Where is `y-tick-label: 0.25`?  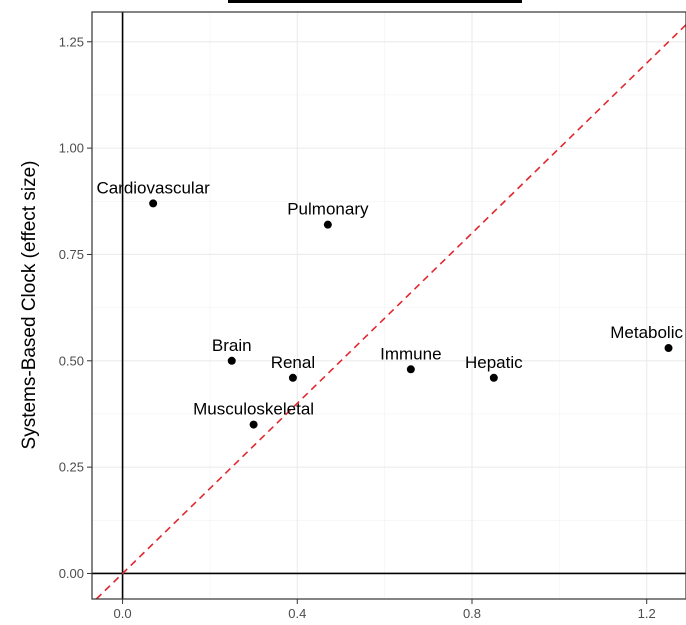
y-tick-label: 0.25 is located at coordinates (71, 467).